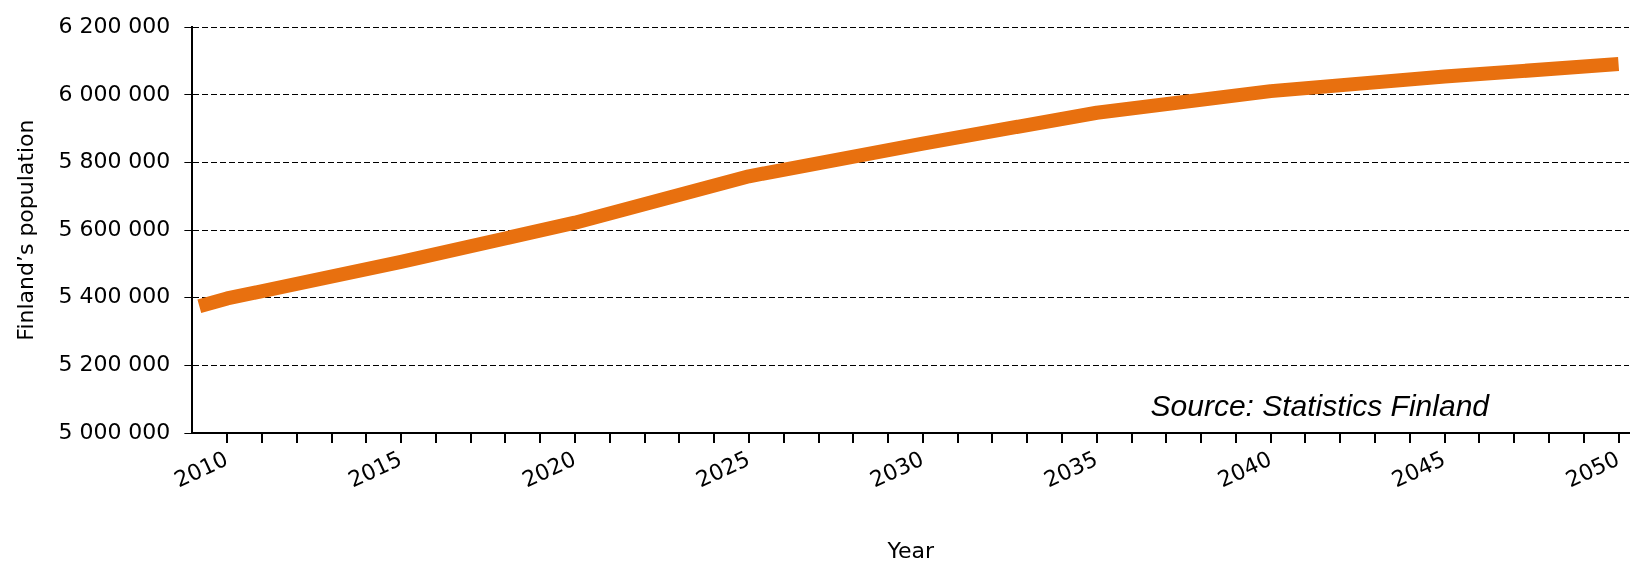 The width and height of the screenshot is (1649, 579). I want to click on y-tick-label: 5 600 000, so click(114, 228).